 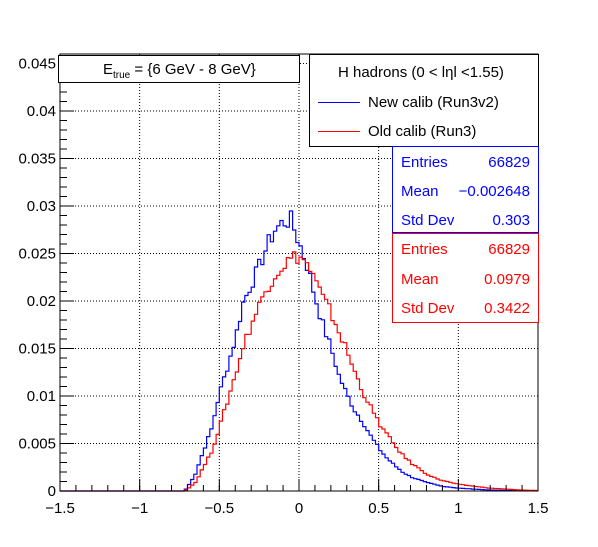 I want to click on stats-new-entries-value: 66829, so click(x=509, y=162).